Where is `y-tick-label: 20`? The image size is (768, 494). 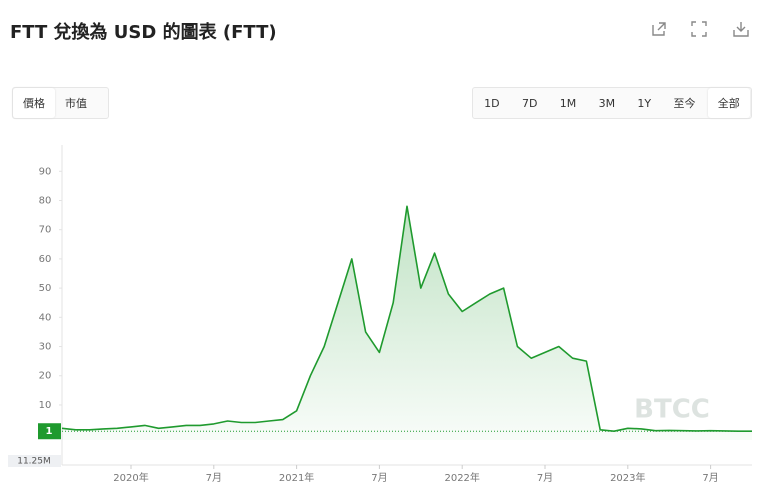 y-tick-label: 20 is located at coordinates (45, 376).